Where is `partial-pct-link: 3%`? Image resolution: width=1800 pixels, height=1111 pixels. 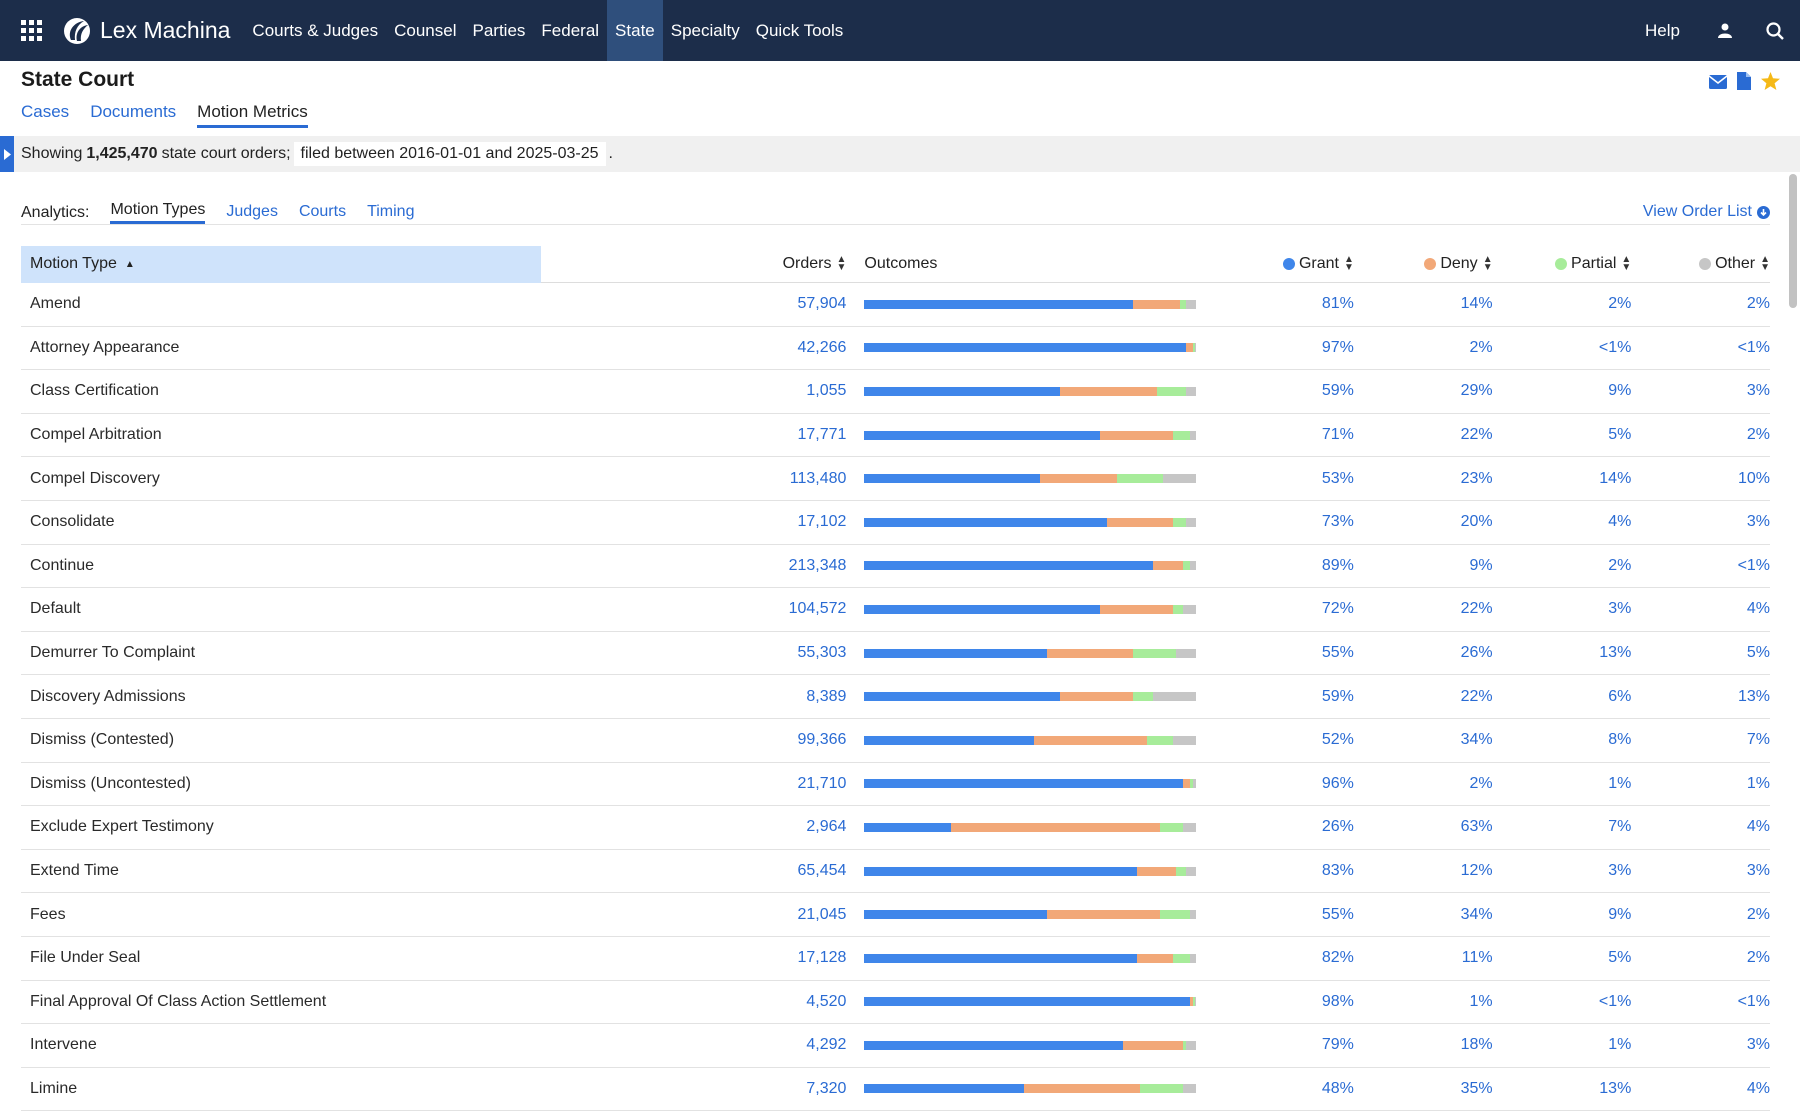 partial-pct-link: 3% is located at coordinates (1620, 609).